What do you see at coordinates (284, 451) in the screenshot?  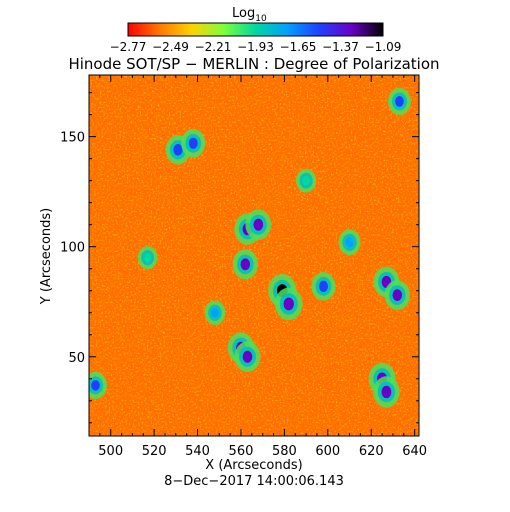 I see `x-tick-label: 580` at bounding box center [284, 451].